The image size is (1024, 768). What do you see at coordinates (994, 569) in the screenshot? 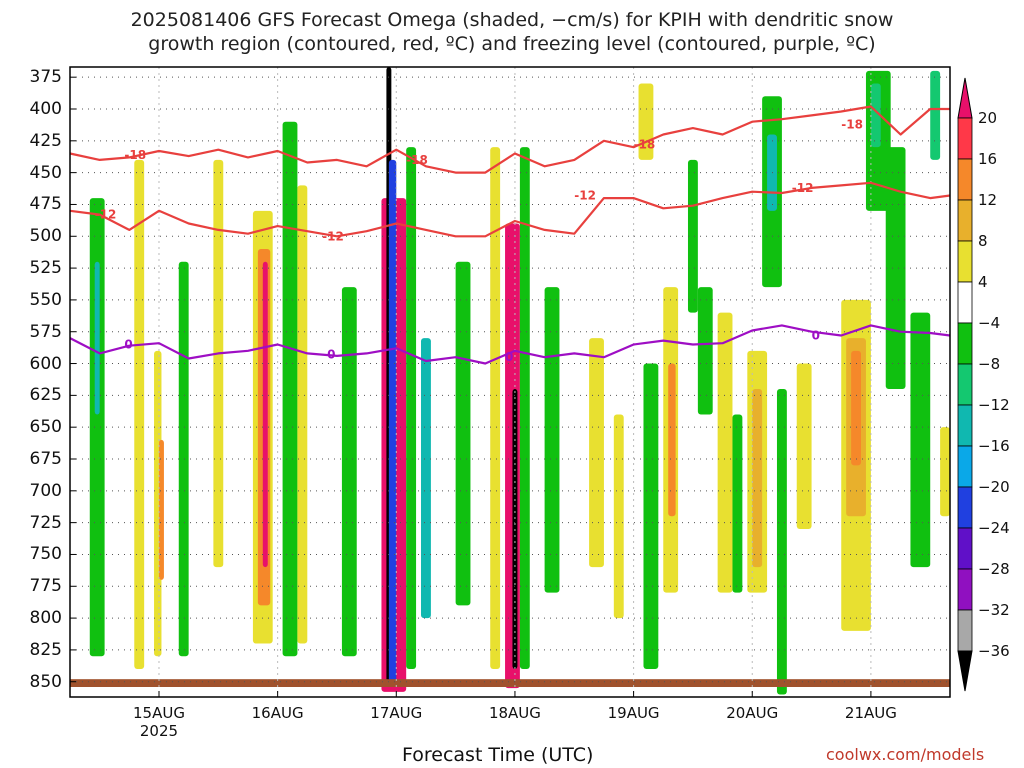
I see `colorbar-tick-label: −28` at bounding box center [994, 569].